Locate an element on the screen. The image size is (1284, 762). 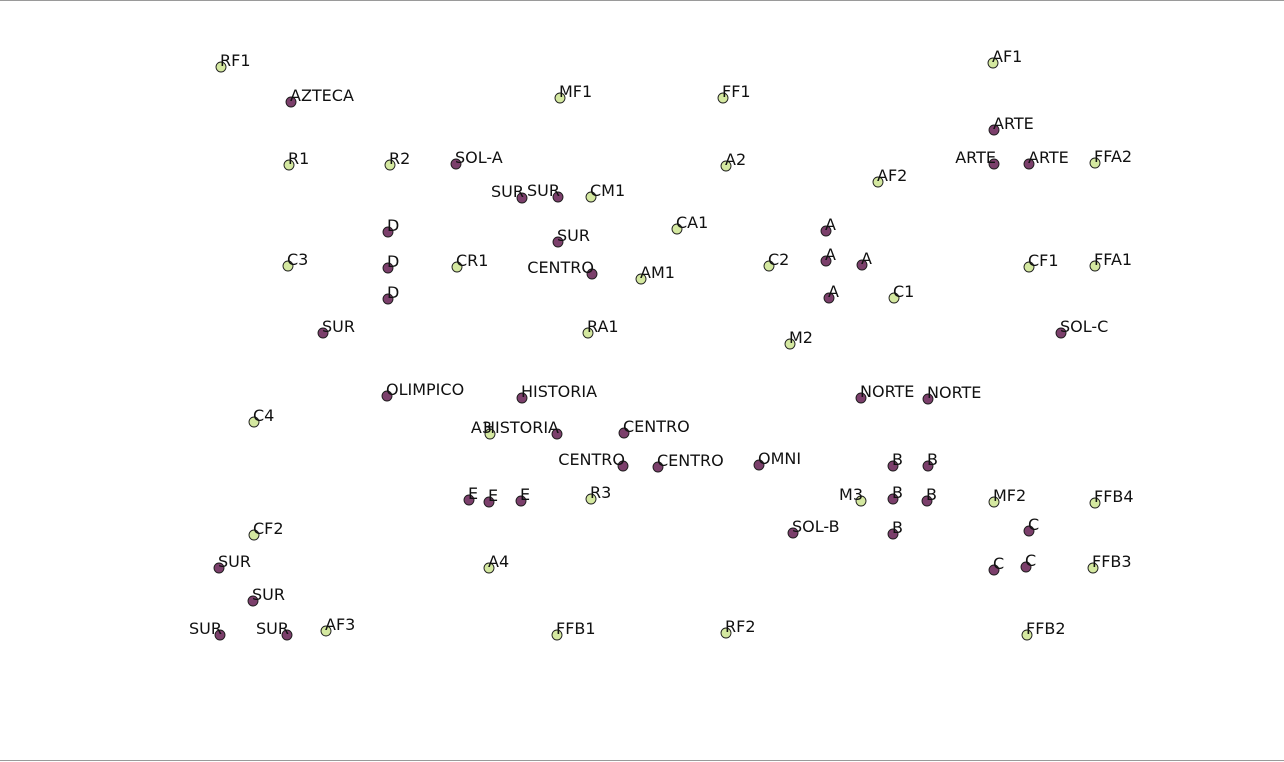
bottom-border-line is located at coordinates (642, 760).